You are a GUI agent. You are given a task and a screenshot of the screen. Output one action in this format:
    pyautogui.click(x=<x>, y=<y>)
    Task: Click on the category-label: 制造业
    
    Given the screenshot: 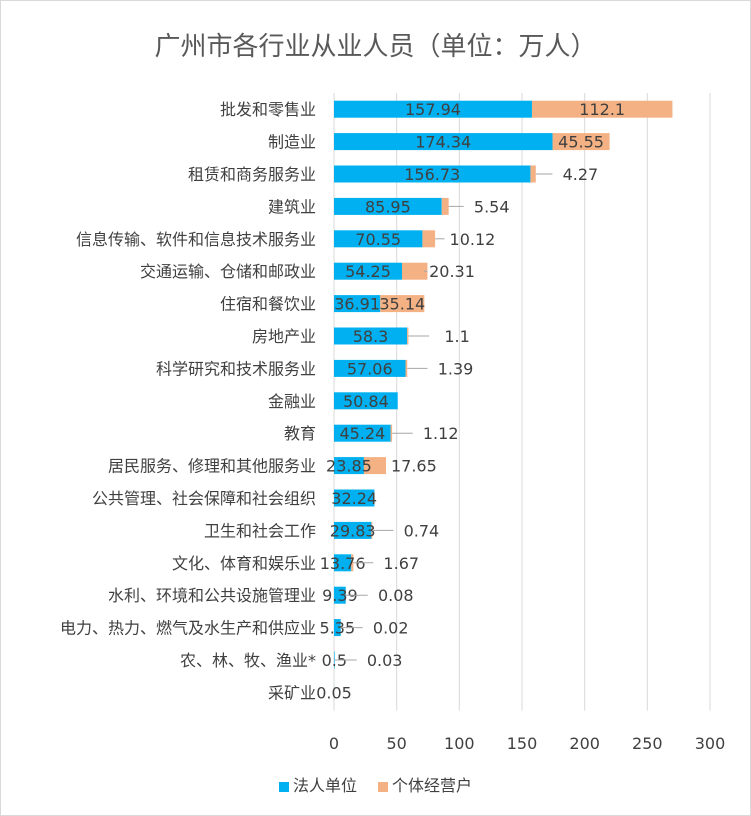 What is the action you would take?
    pyautogui.click(x=292, y=142)
    